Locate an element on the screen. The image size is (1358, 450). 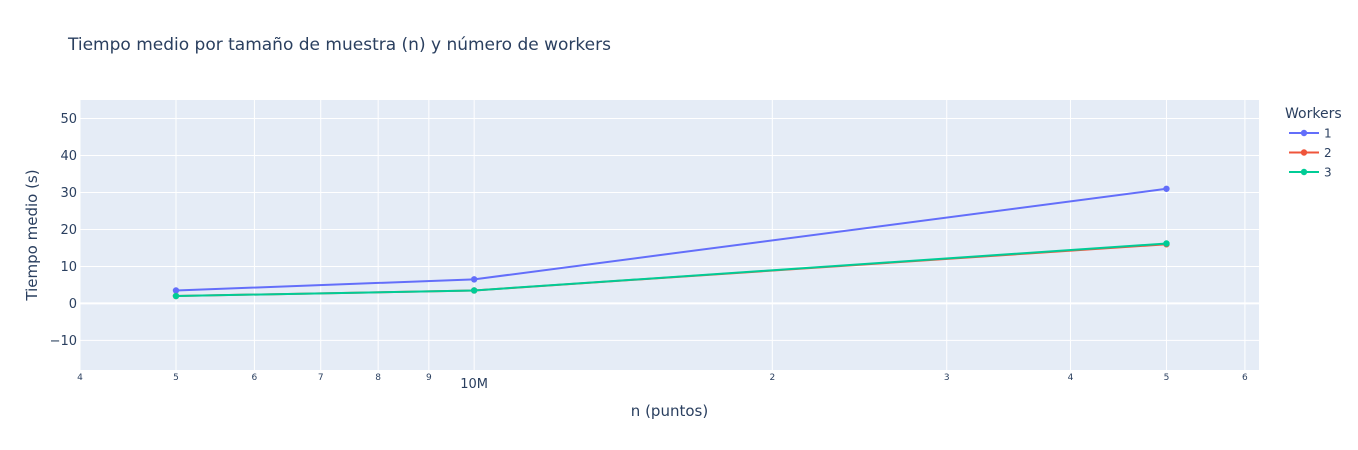
x-tick-label: 3 is located at coordinates (947, 378).